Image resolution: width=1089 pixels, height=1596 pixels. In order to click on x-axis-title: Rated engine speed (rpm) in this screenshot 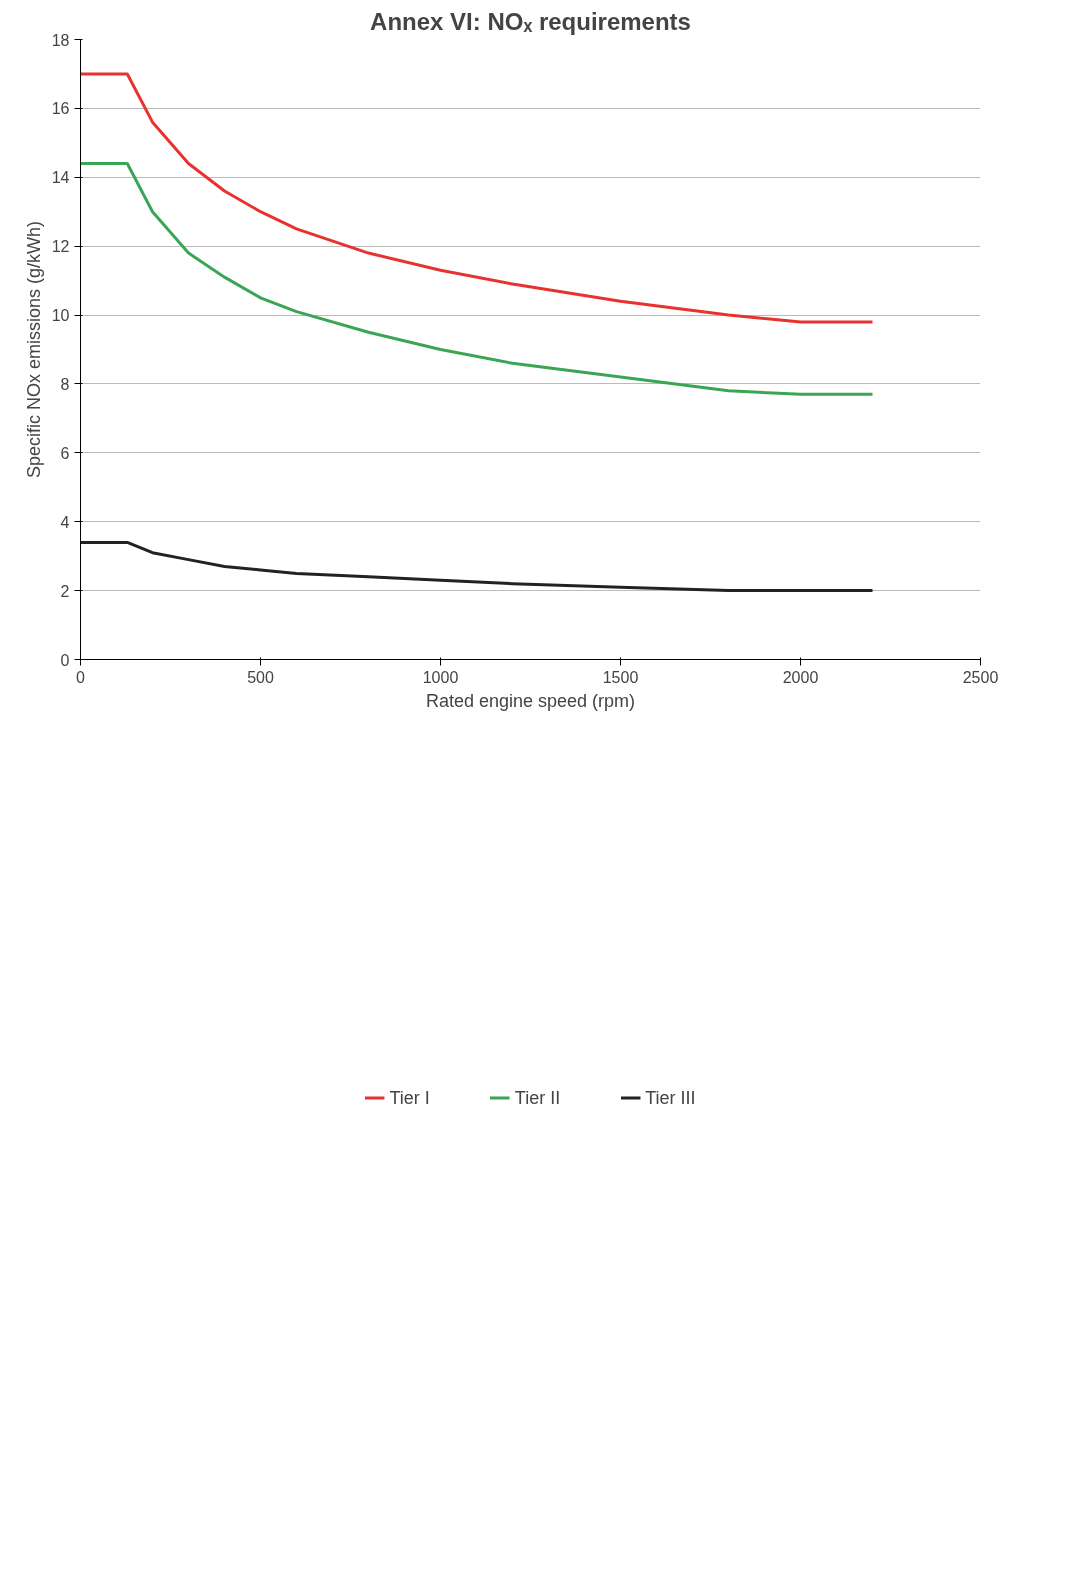, I will do `click(530, 700)`.